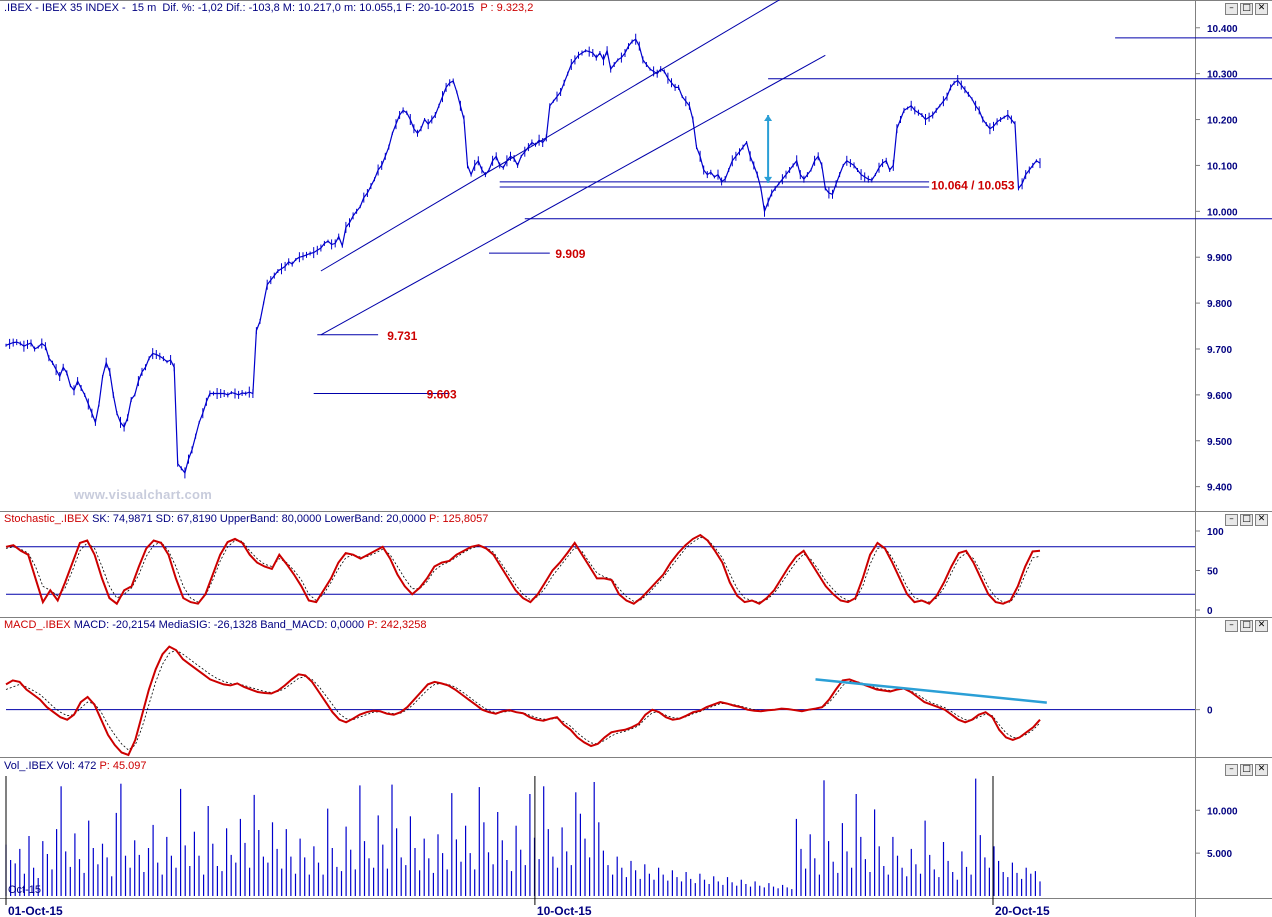  I want to click on volume-window-buttons: – □ ✕, so click(1246, 770).